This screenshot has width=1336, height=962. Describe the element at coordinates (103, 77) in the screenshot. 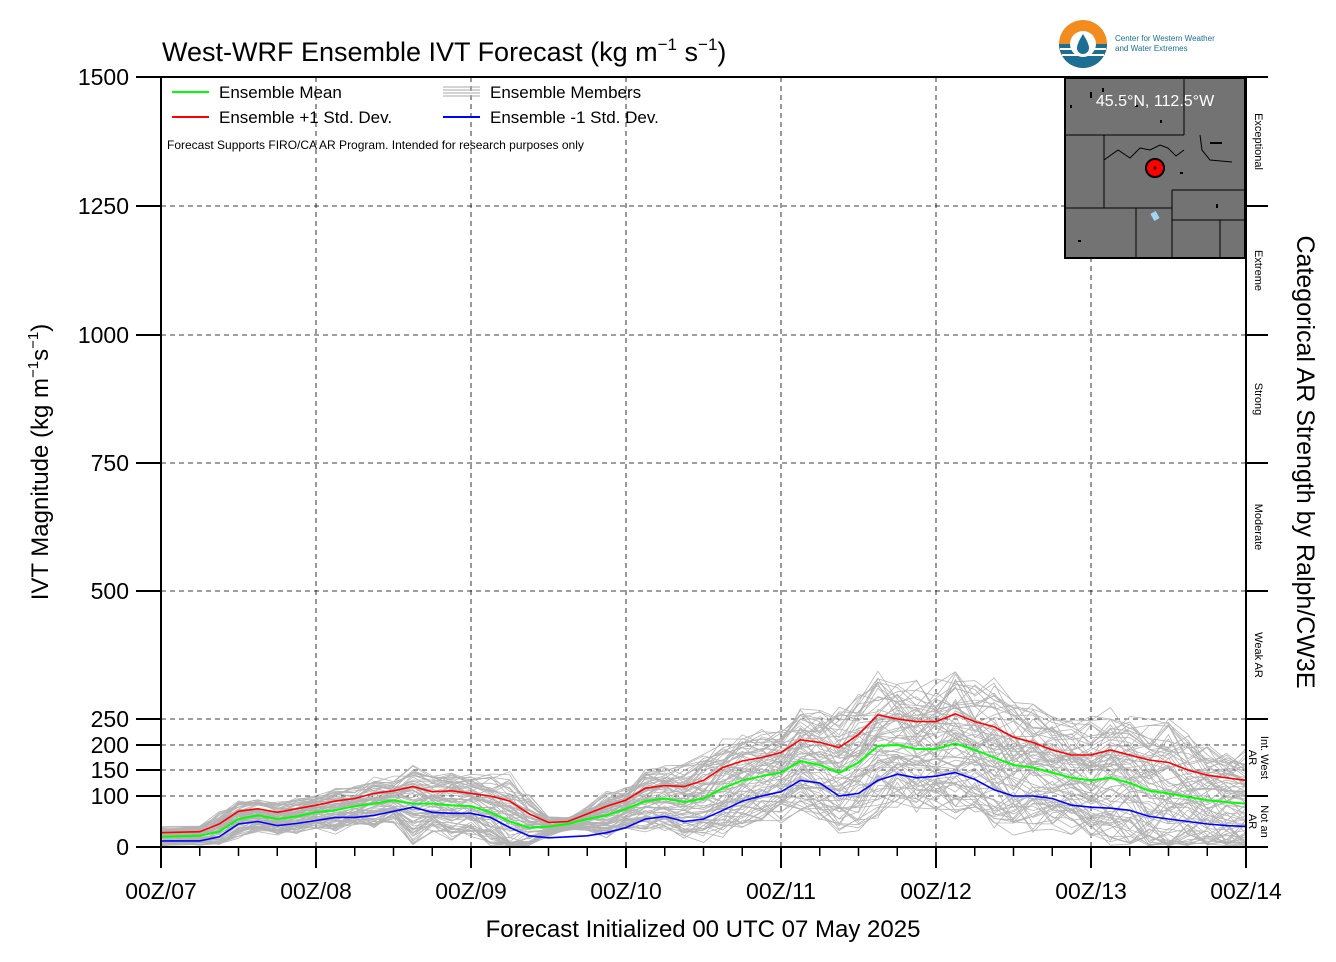

I see `y-tick-label: 1500` at that location.